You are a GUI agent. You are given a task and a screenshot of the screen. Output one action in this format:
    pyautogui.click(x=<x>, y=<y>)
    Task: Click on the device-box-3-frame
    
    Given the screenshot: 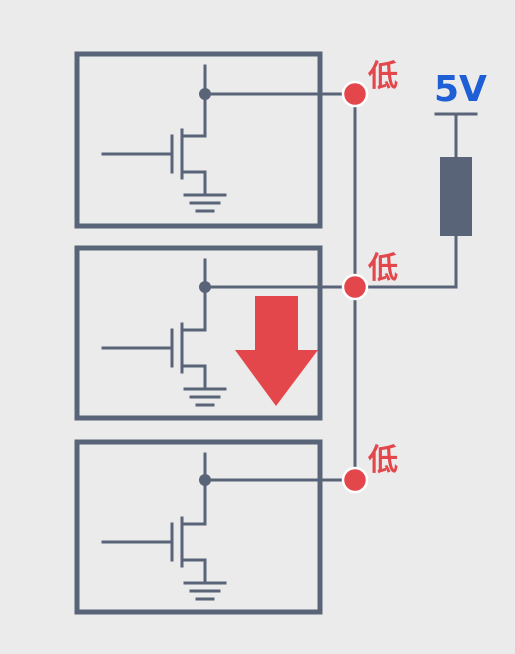 What is the action you would take?
    pyautogui.click(x=198, y=527)
    